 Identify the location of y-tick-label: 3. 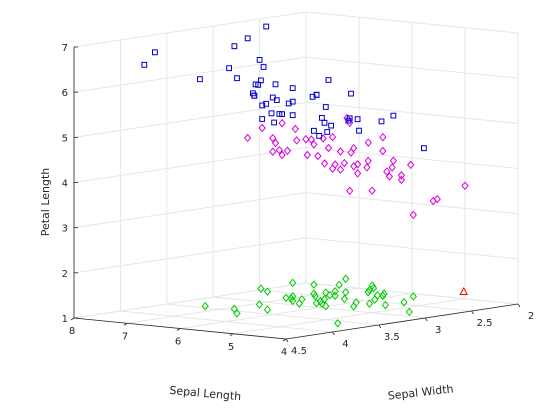
(438, 330).